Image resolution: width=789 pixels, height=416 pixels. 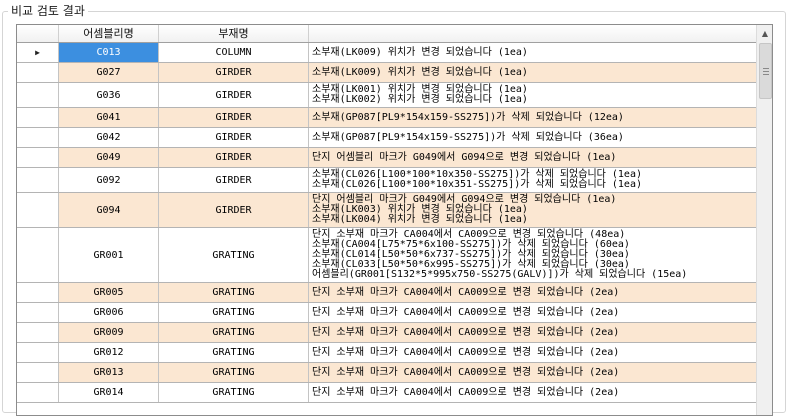 I want to click on cell-assembly: GR013, so click(x=109, y=372).